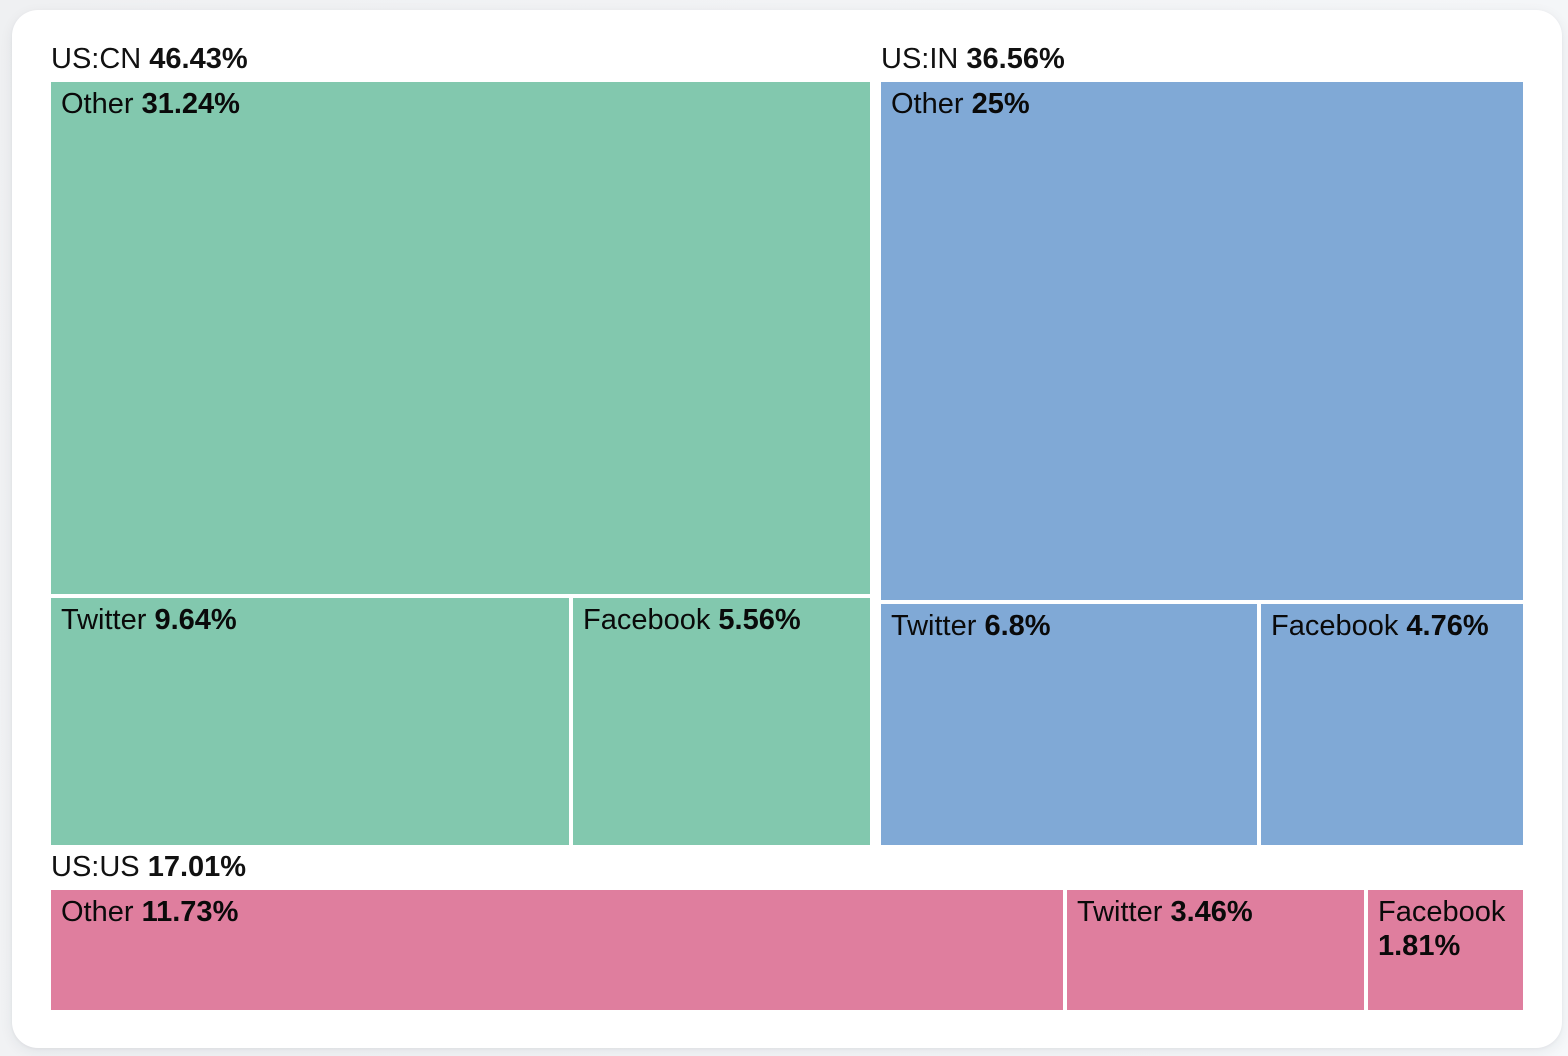 The image size is (1568, 1056). I want to click on cell-percent: 11.73%, so click(190, 912).